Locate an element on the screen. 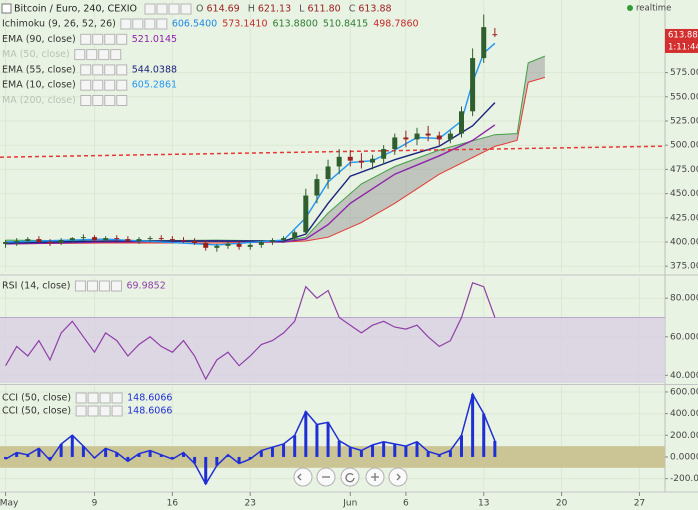  y-tick-label: 375.00 is located at coordinates (684, 267).